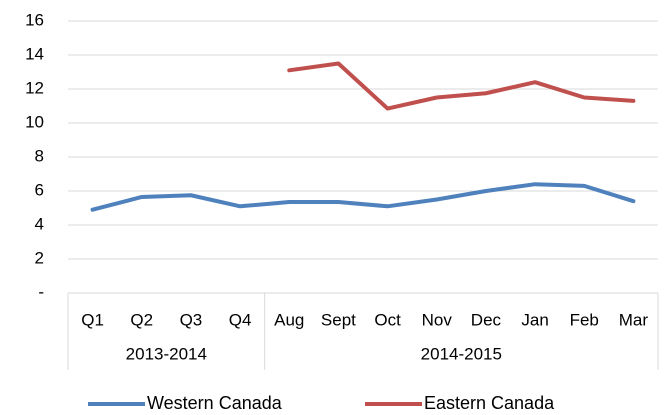  Describe the element at coordinates (141, 319) in the screenshot. I see `x-tick-label: Q2` at that location.